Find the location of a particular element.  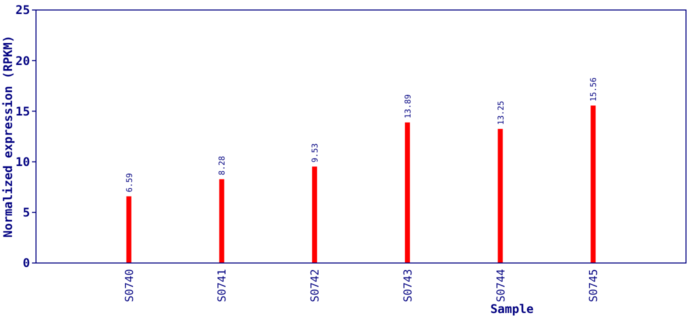

x-tick-label: S0744 is located at coordinates (501, 285).